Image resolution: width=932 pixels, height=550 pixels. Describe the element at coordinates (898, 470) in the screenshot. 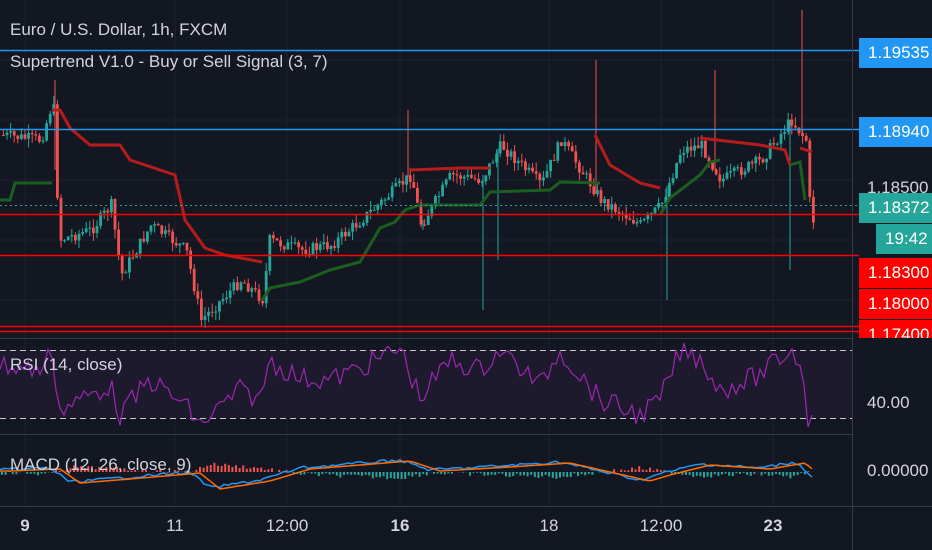

I see `macd-axis-label: 0.00000` at that location.